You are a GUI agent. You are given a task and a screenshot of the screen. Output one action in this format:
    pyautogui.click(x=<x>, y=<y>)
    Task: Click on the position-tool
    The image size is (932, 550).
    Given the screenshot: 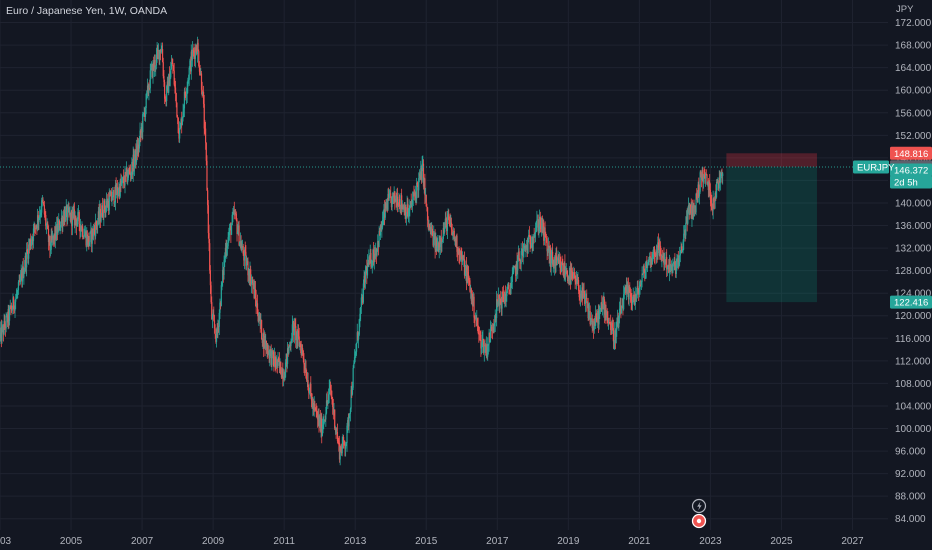 What is the action you would take?
    pyautogui.click(x=771, y=228)
    